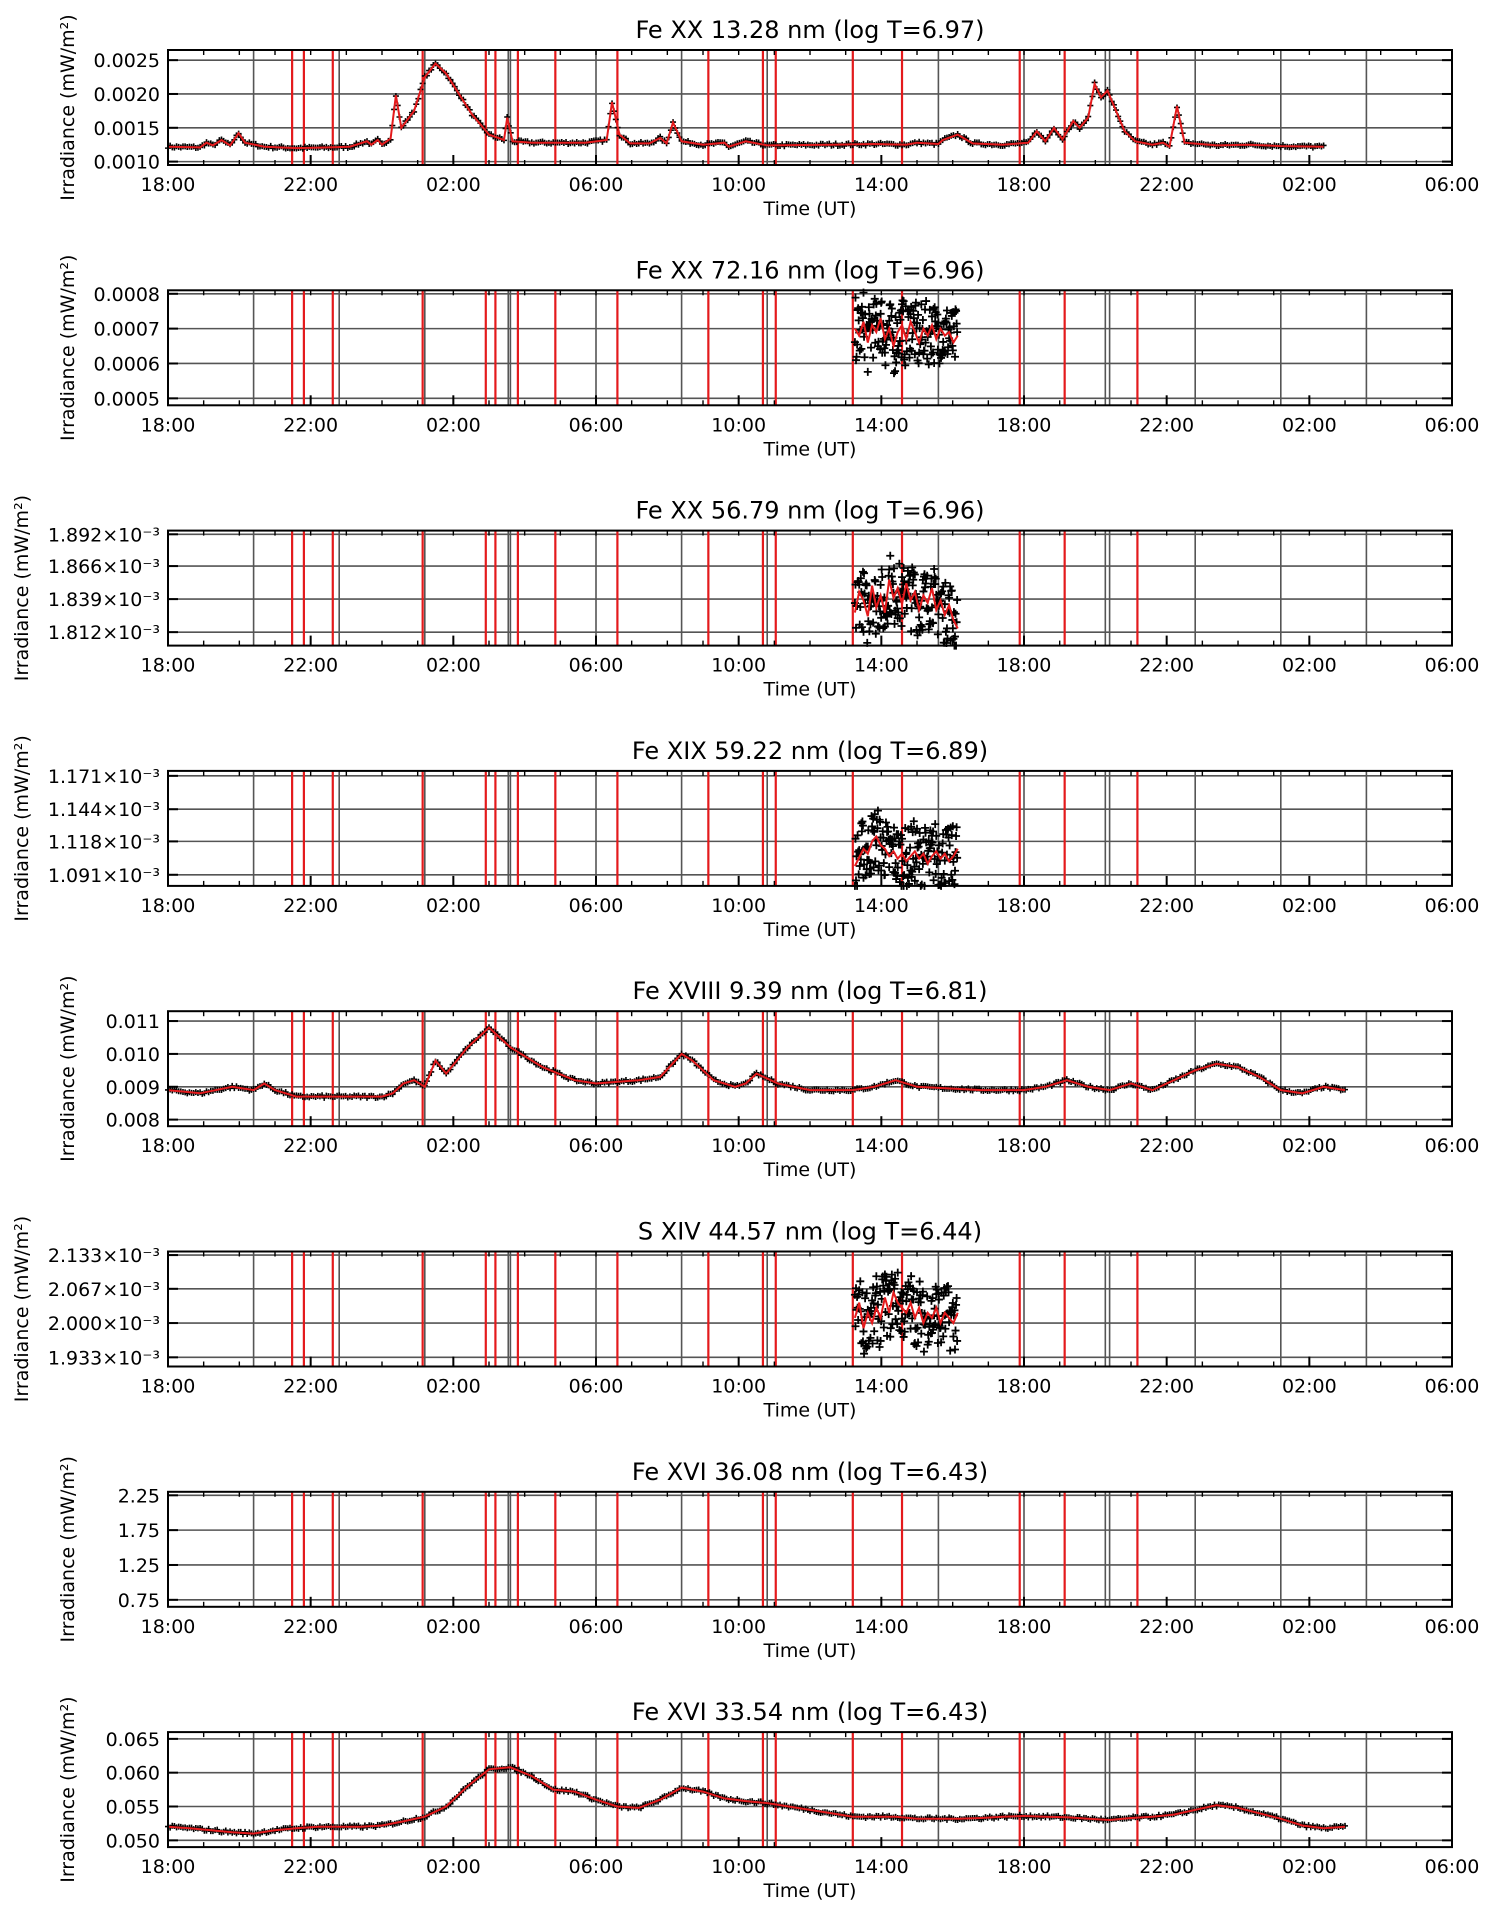  Describe the element at coordinates (809, 511) in the screenshot. I see `chart-title: Fe XX 56.79 nm (log T=6.96)` at that location.